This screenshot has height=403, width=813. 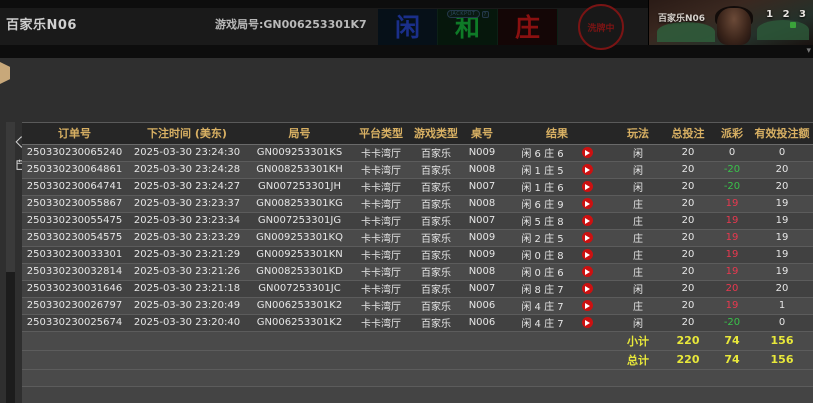 I want to click on cell-order-no: 250330230025674, so click(x=74, y=323).